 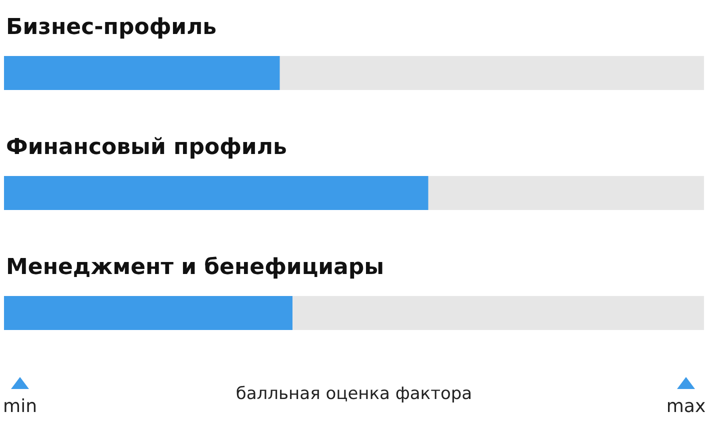 What do you see at coordinates (354, 394) in the screenshot?
I see `x-axis-title: балльная оценка фактора` at bounding box center [354, 394].